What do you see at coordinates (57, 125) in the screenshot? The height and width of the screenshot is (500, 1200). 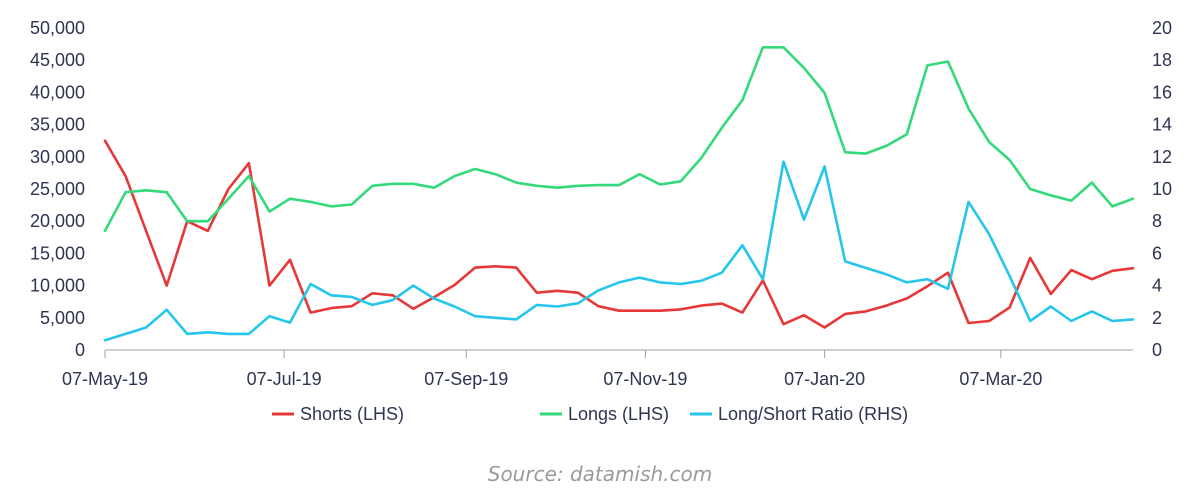 I see `y-left-tick-label: 35,000` at bounding box center [57, 125].